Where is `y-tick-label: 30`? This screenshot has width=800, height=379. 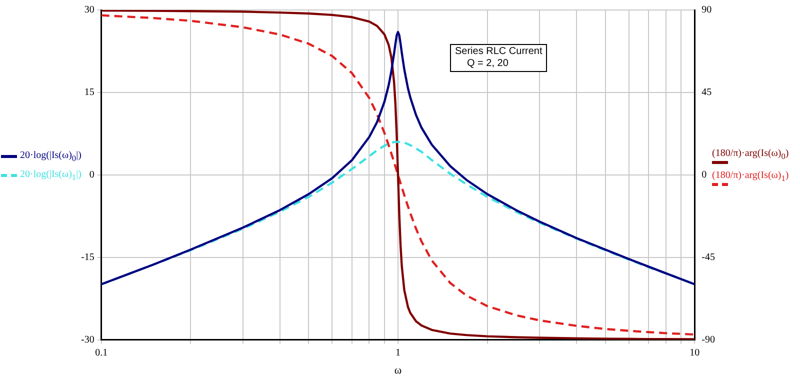
y-tick-label: 30 is located at coordinates (89, 10).